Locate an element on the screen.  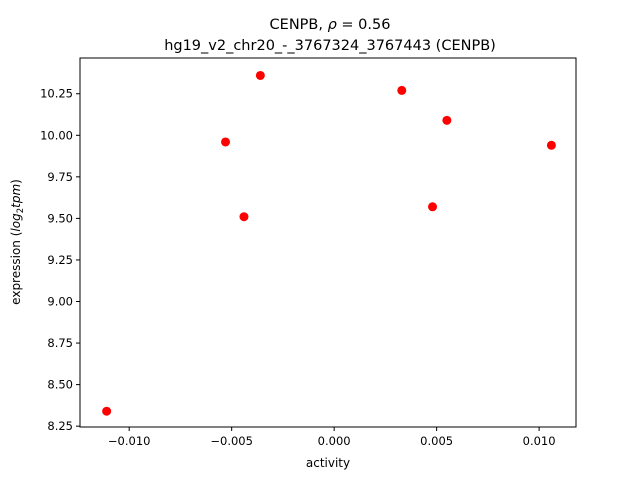
y-tick-label: 9.25 is located at coordinates (60, 260).